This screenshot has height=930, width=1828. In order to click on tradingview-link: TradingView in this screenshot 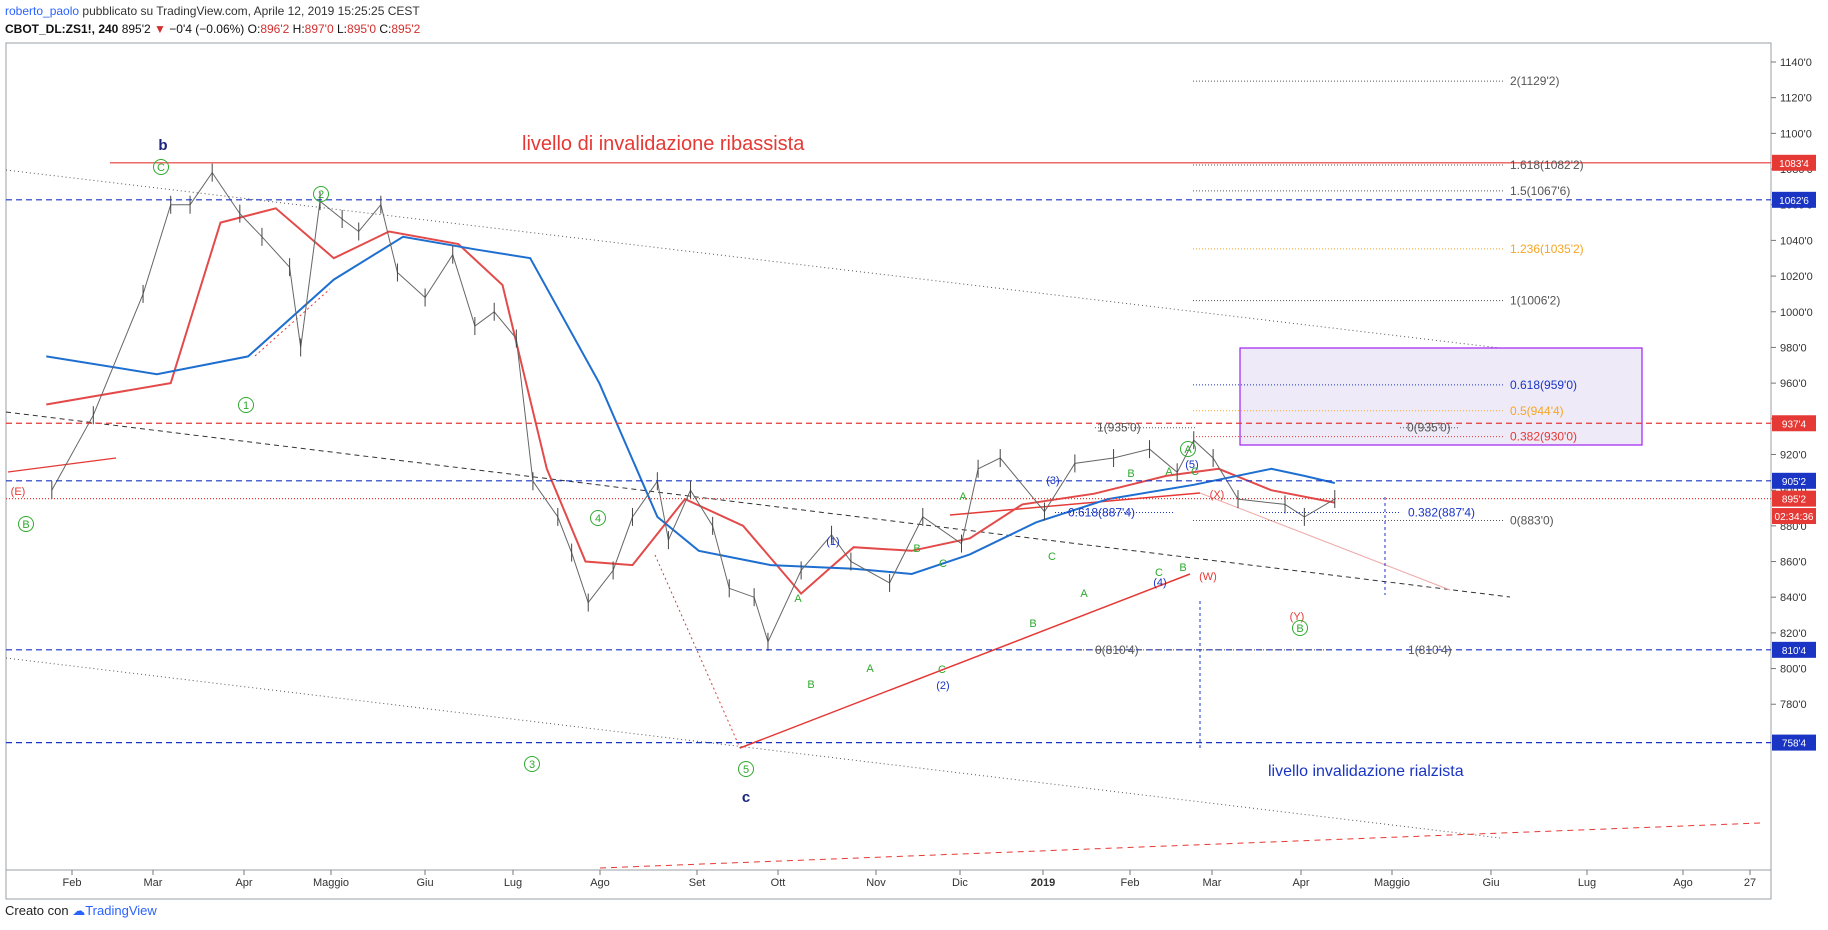, I will do `click(121, 910)`.